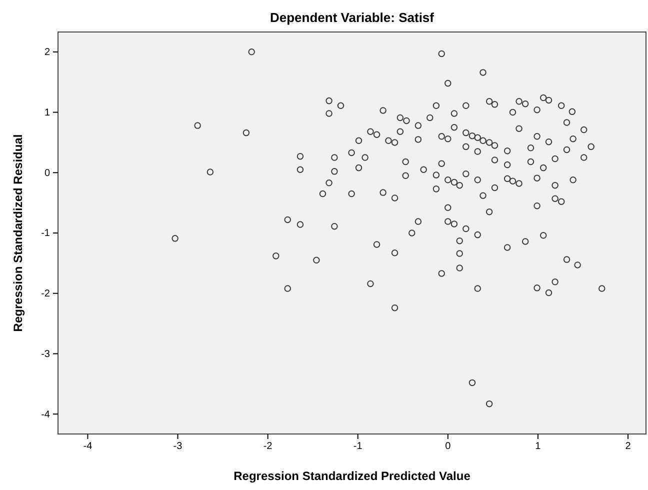  What do you see at coordinates (268, 446) in the screenshot?
I see `x-tick-label: -2` at bounding box center [268, 446].